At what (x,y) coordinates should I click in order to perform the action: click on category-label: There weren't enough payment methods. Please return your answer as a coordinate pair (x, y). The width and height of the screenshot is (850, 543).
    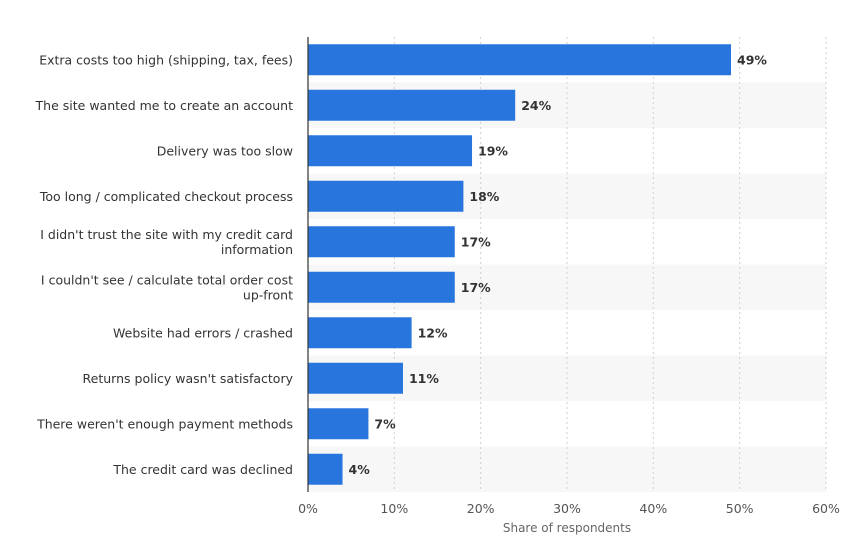
    Looking at the image, I should click on (164, 423).